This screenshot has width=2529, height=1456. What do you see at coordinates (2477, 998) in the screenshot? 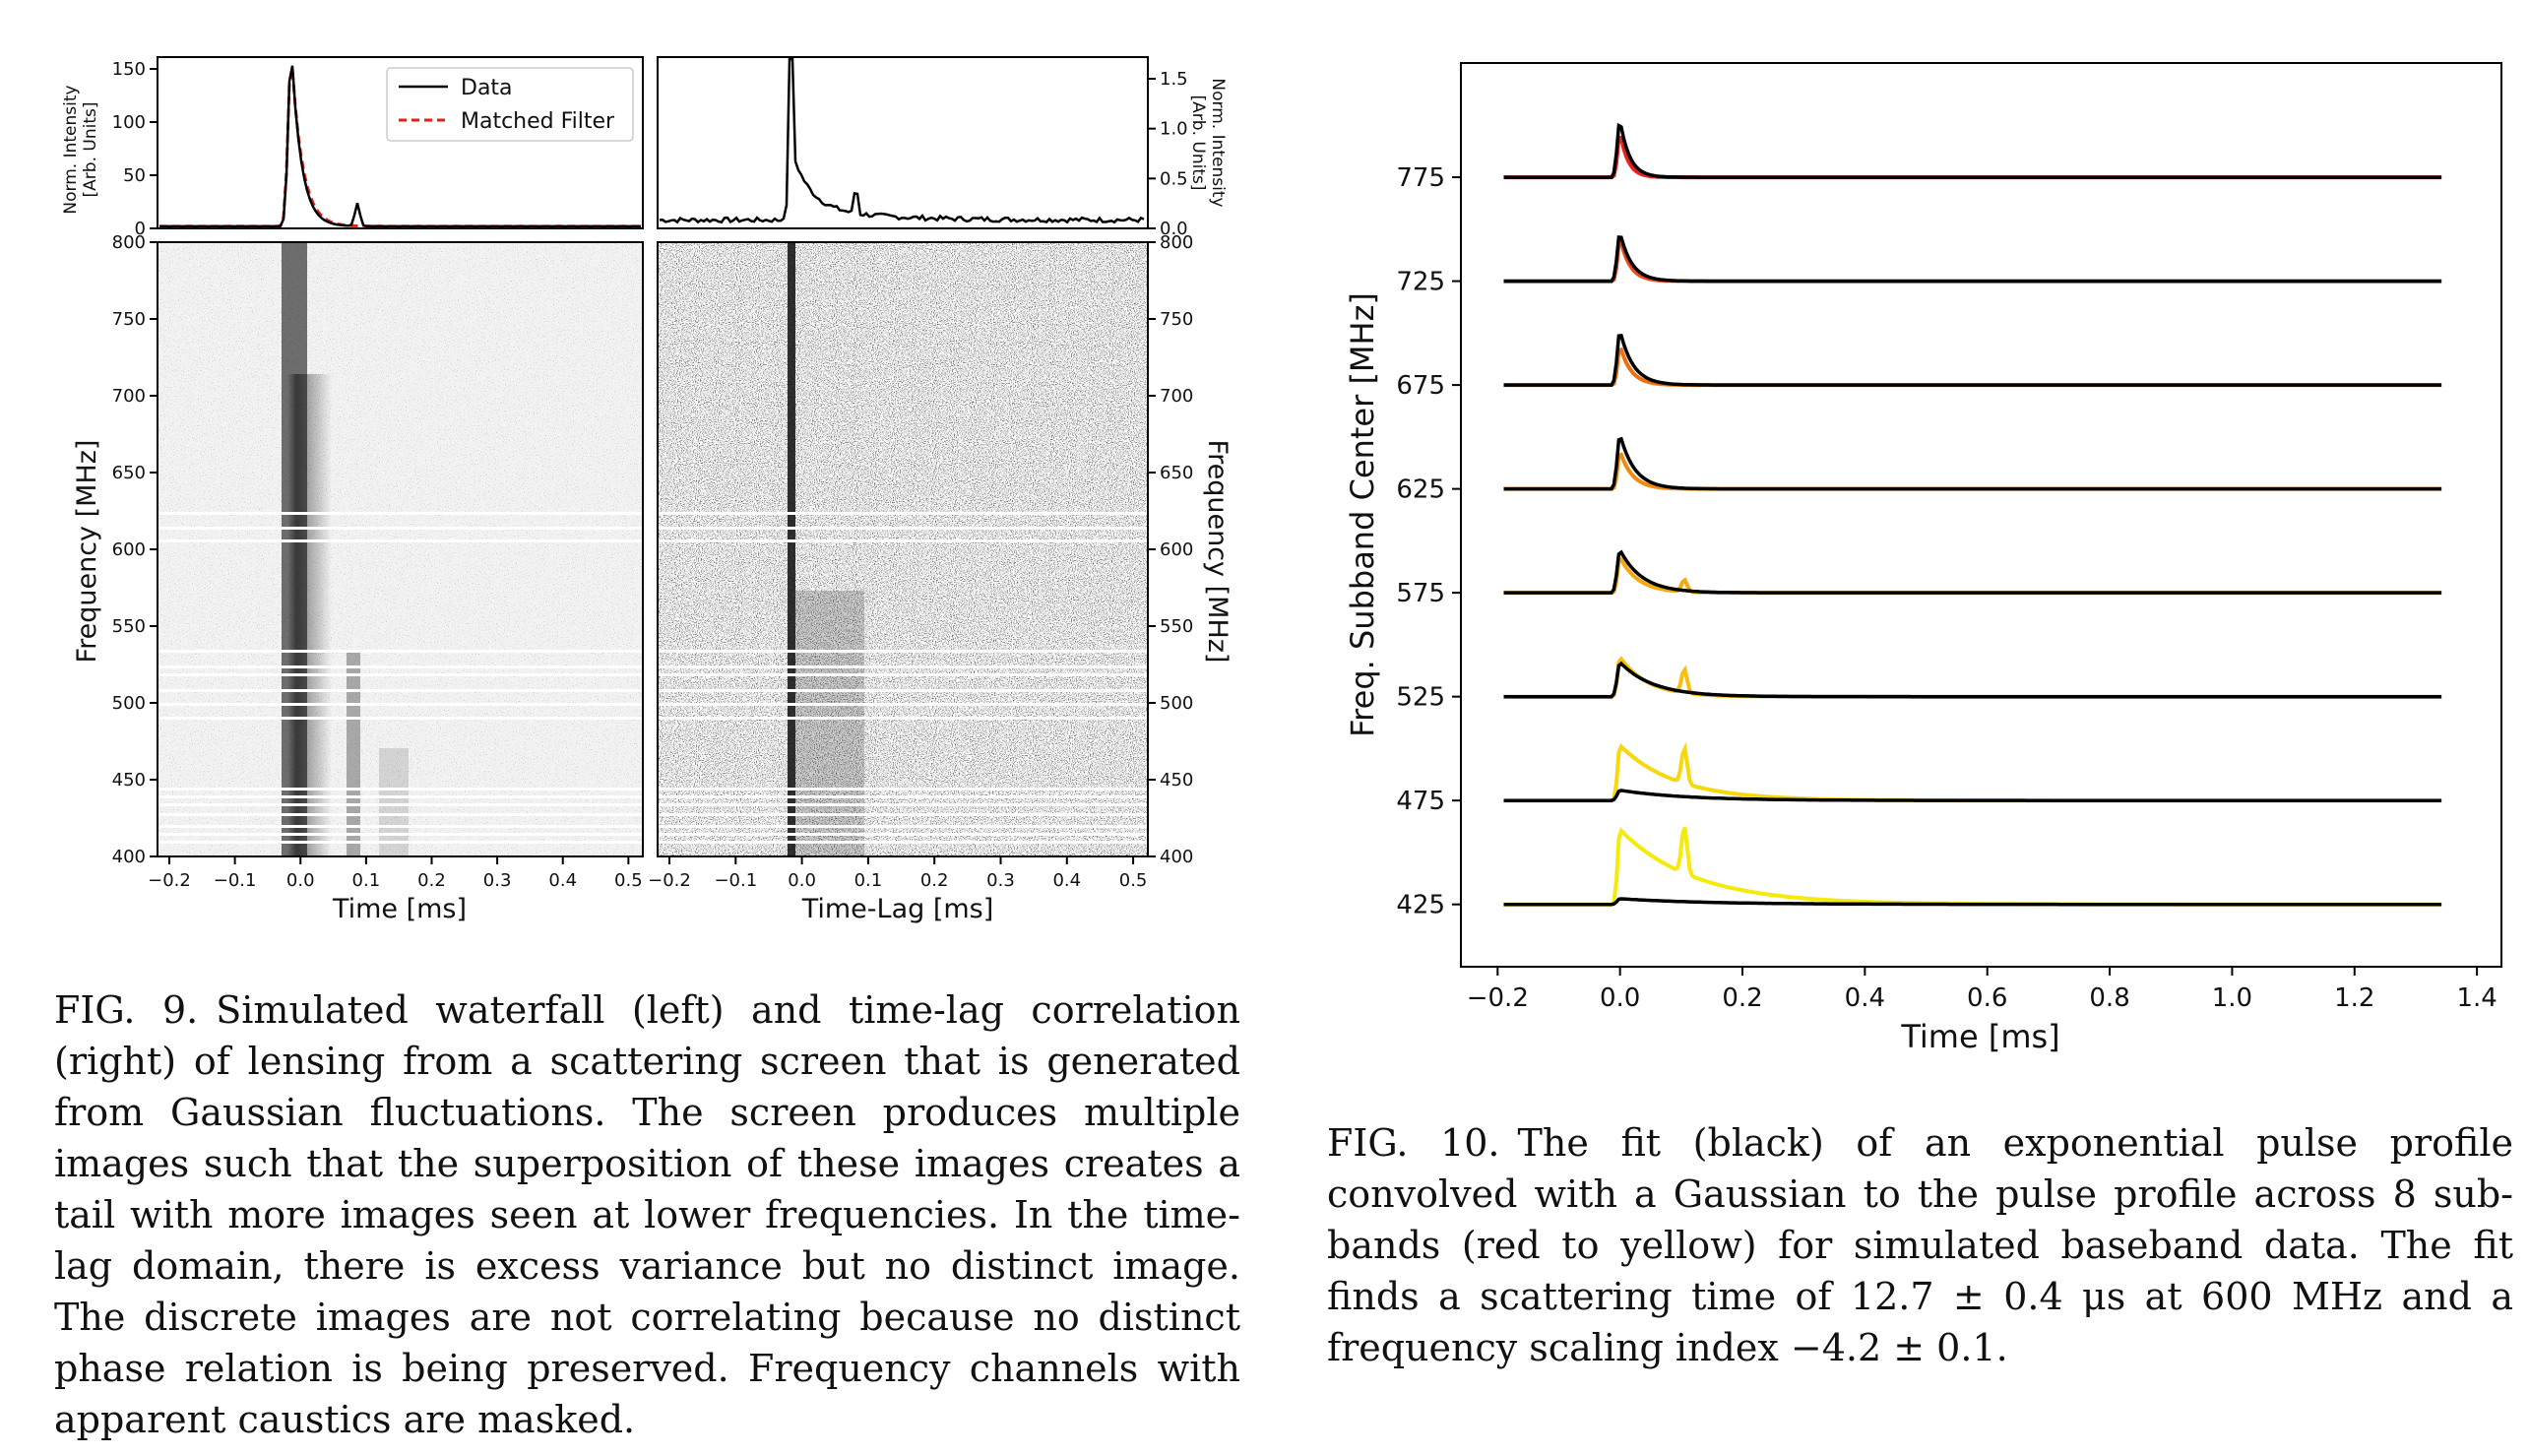
I see `fig10-xtick-label: 1.4` at bounding box center [2477, 998].